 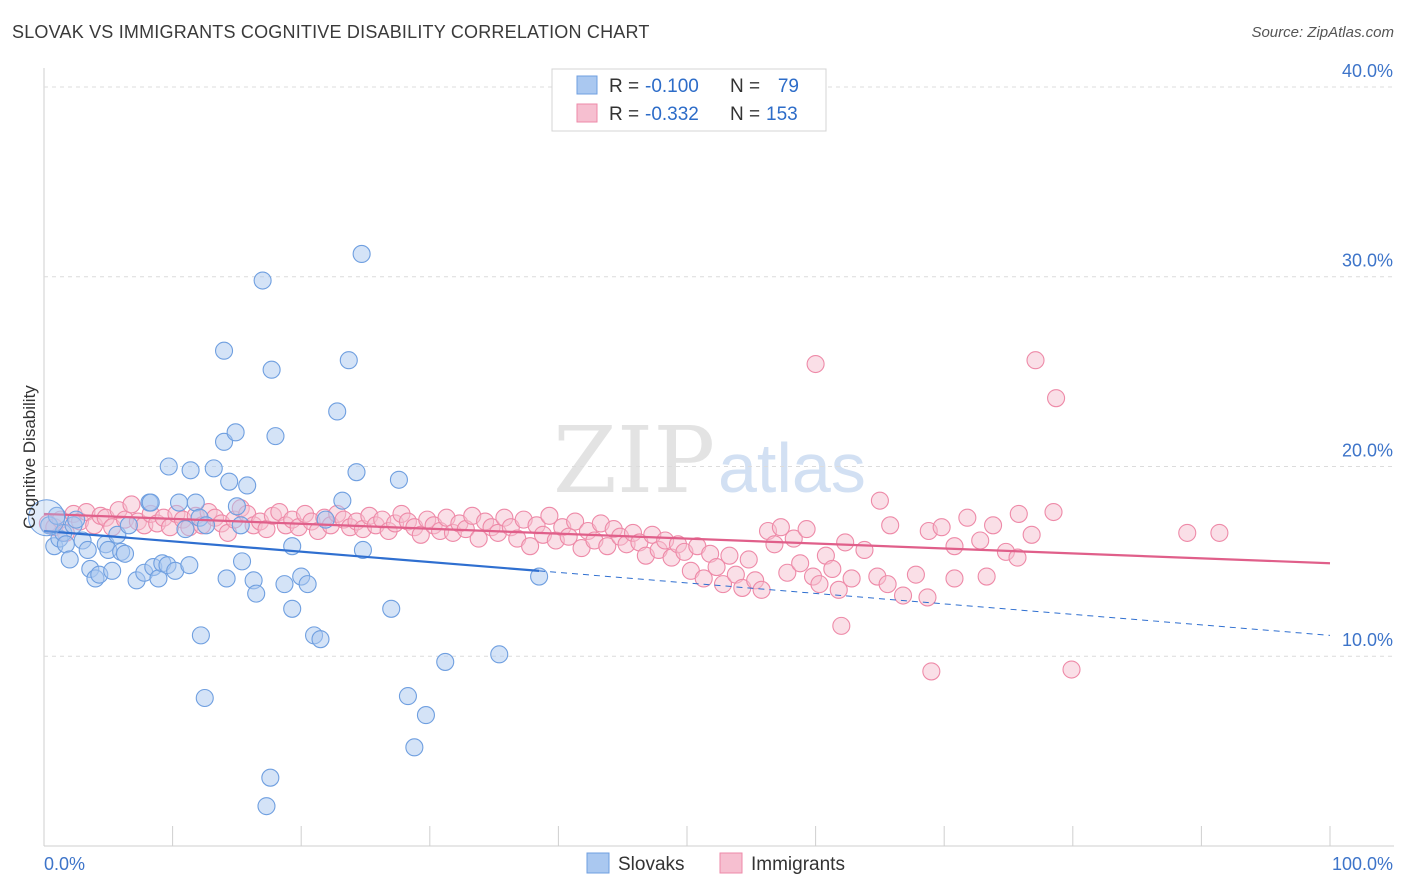 What do you see at coordinates (587, 113) in the screenshot?
I see `stats-swatch-immigrants` at bounding box center [587, 113].